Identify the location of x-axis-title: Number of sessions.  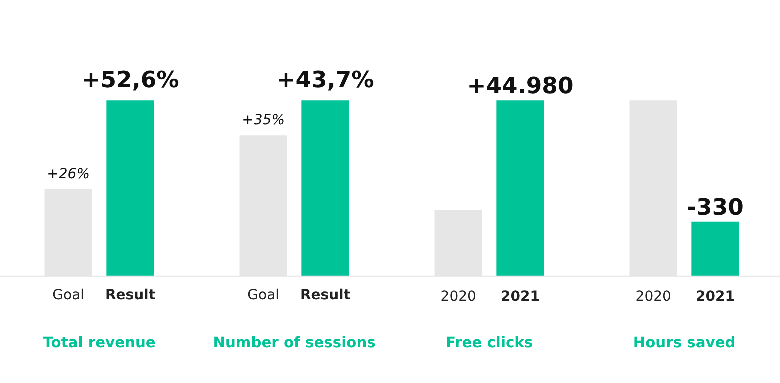
(294, 343).